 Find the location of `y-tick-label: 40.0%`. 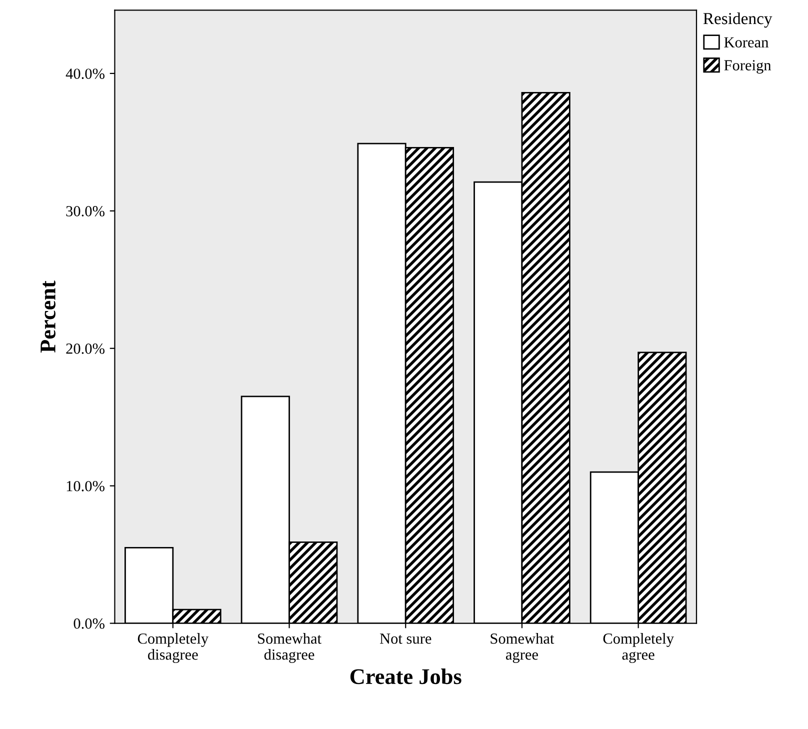

y-tick-label: 40.0% is located at coordinates (85, 73).